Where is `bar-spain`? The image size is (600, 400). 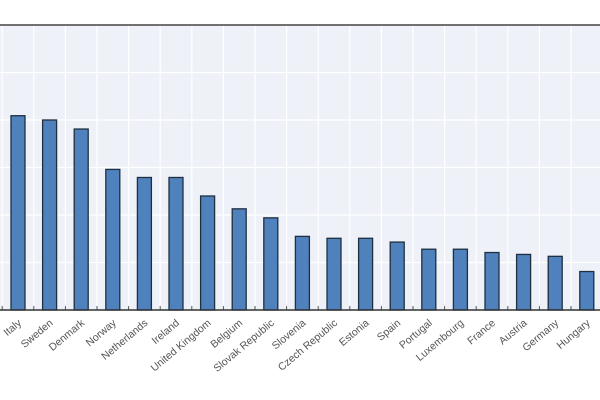
bar-spain is located at coordinates (397, 276).